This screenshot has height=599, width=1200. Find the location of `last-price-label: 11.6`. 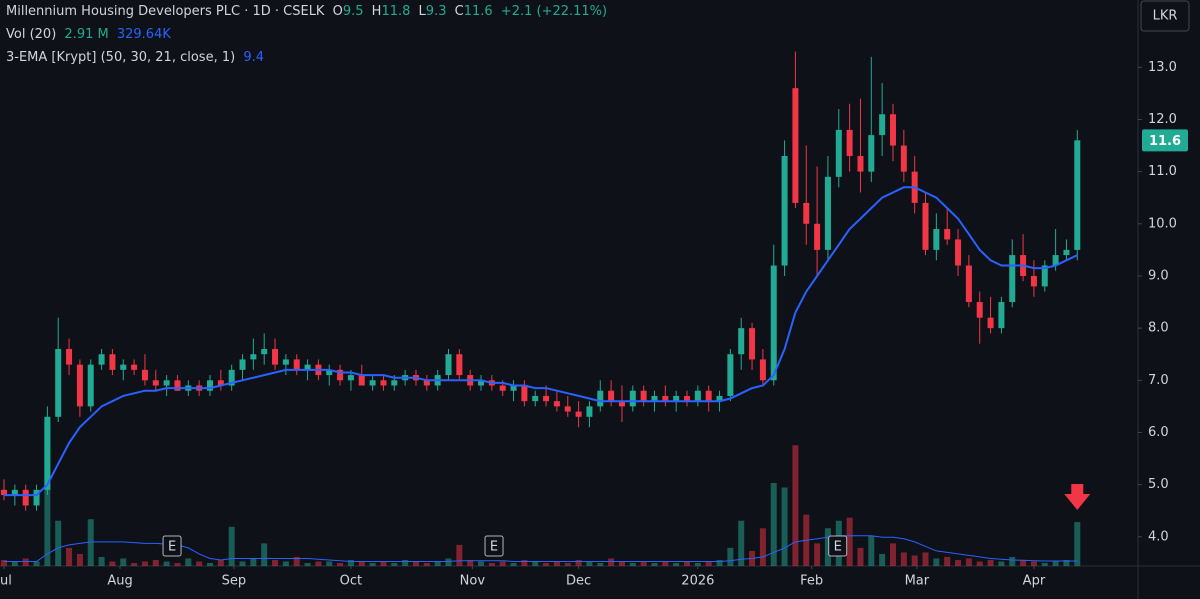

last-price-label: 11.6 is located at coordinates (1165, 141).